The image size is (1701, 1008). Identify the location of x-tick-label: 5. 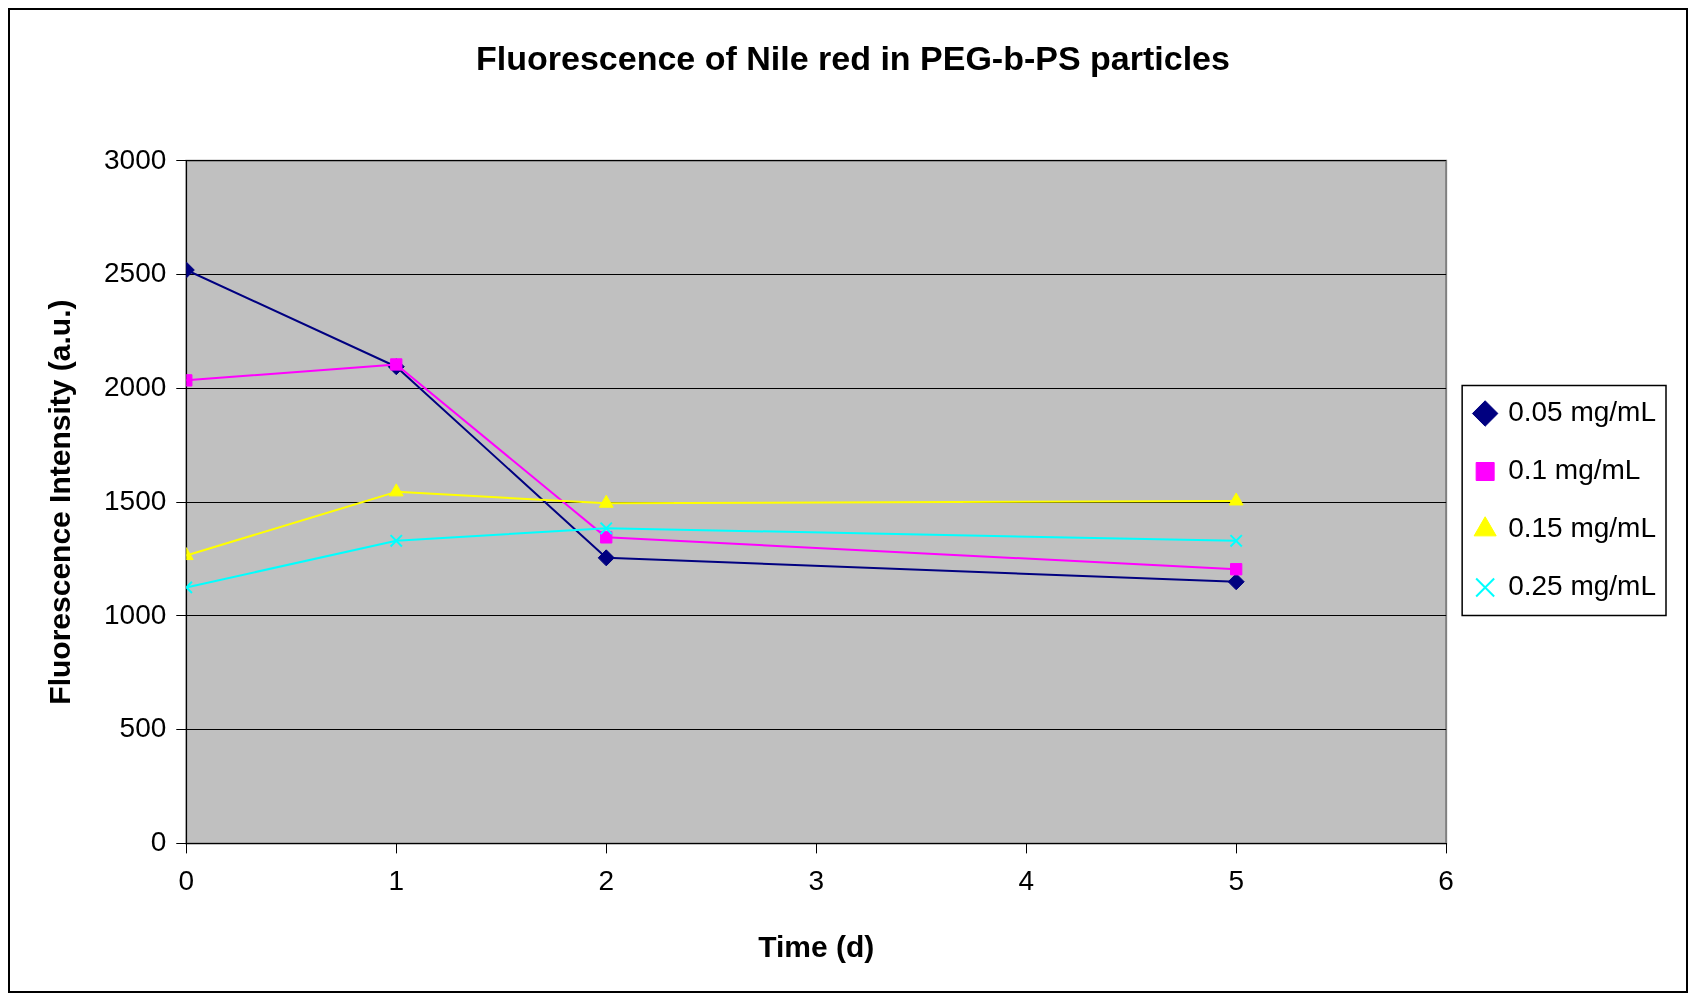
(1236, 880).